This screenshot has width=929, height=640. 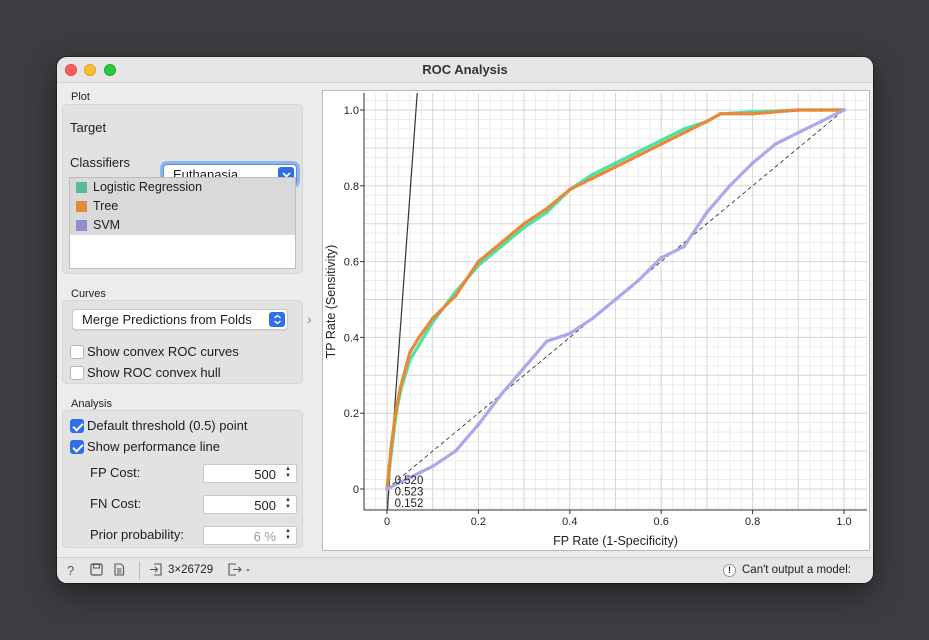 I want to click on show-perf-line-checkbox, so click(x=77, y=447).